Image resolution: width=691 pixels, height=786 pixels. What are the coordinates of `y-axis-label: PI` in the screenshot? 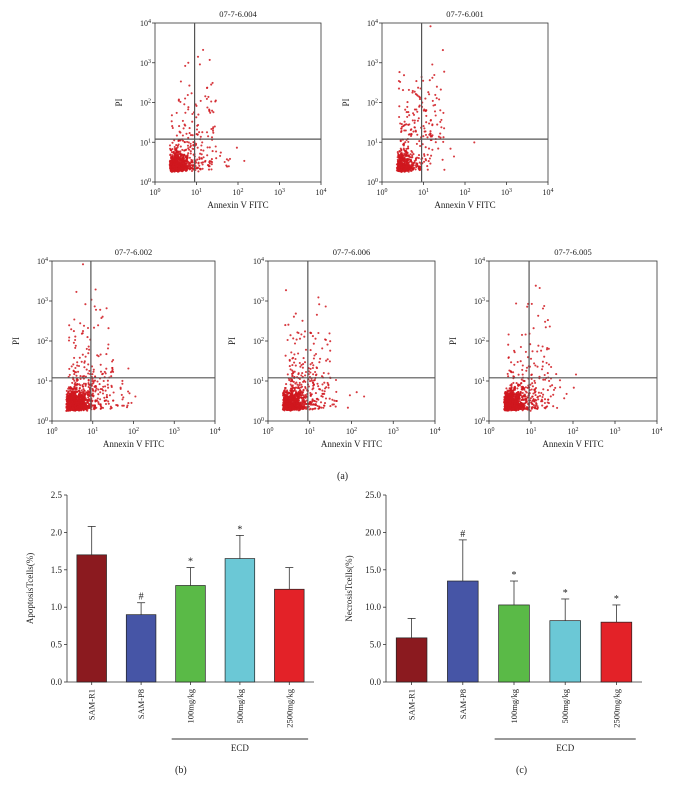 It's located at (16, 341).